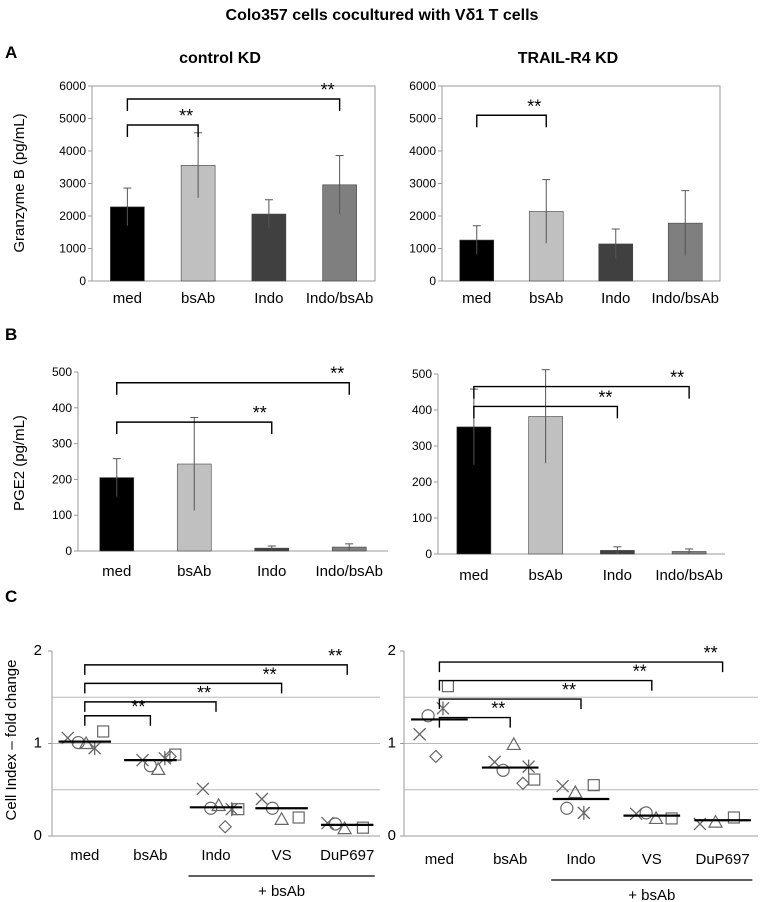 This screenshot has width=765, height=902. What do you see at coordinates (11, 740) in the screenshot?
I see `y-axis-label: Cell Index – fold change` at bounding box center [11, 740].